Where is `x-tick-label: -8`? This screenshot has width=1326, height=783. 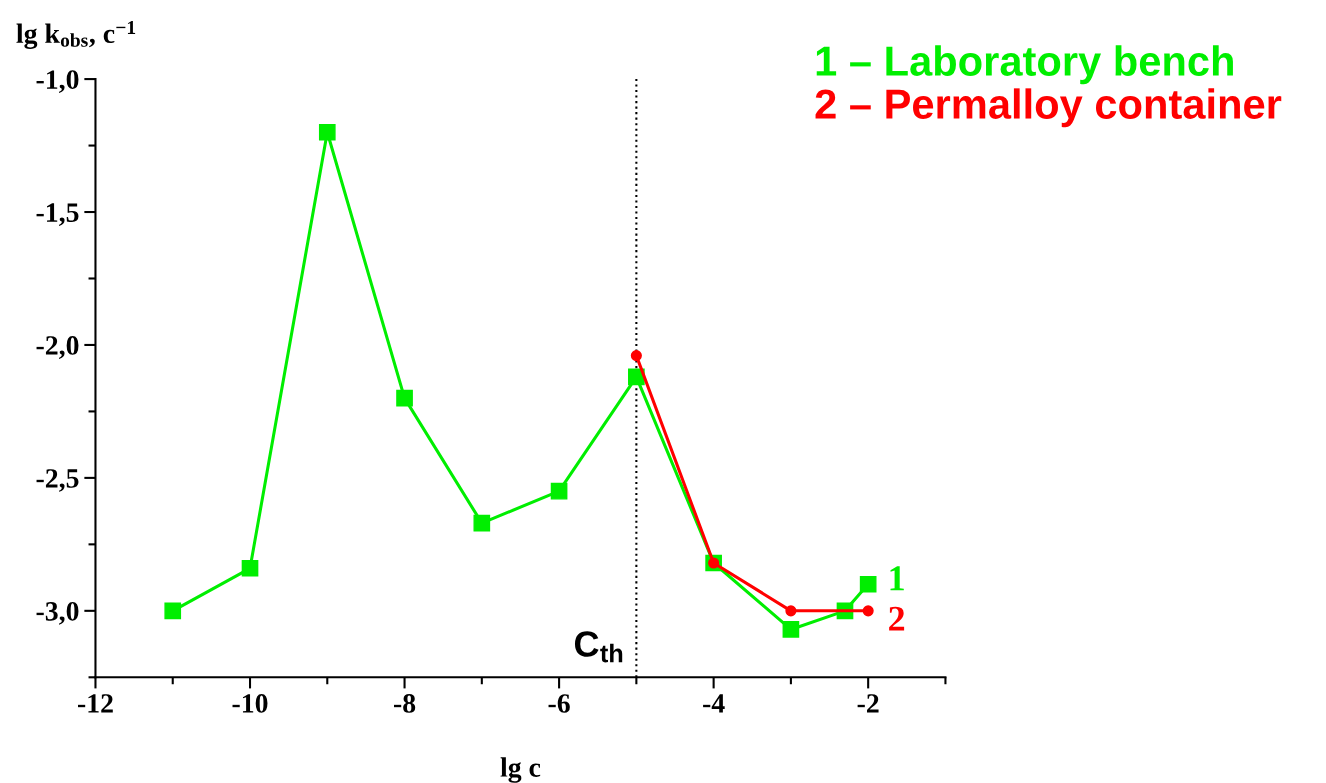 x-tick-label: -8 is located at coordinates (405, 703).